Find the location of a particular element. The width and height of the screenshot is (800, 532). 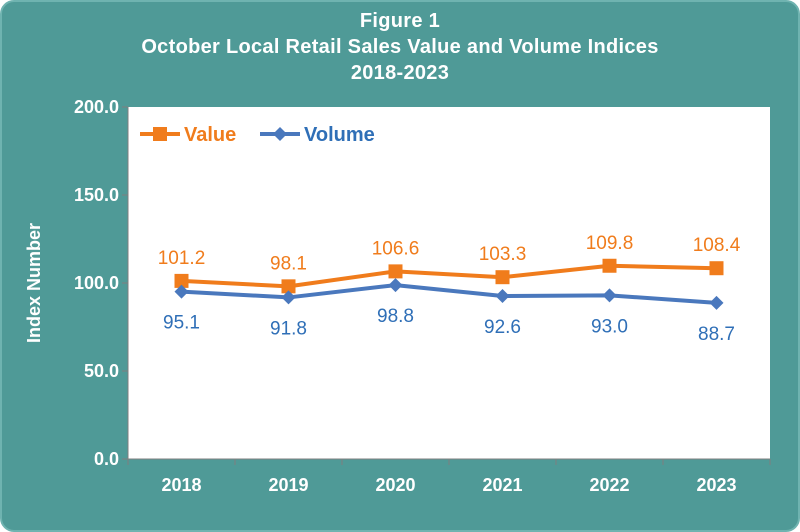

x-tick-label-2018: 2018 is located at coordinates (181, 485).